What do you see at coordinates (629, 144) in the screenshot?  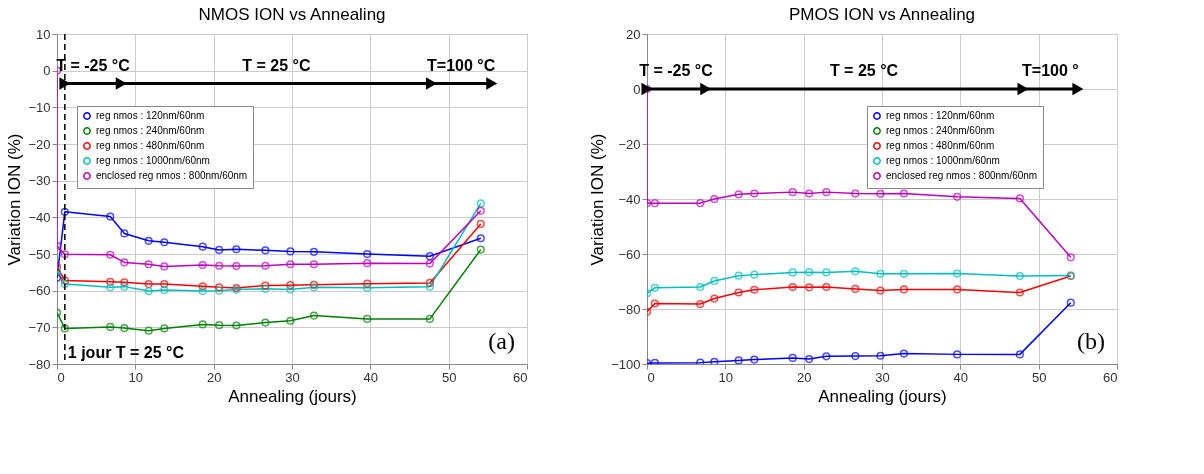 I see `y-tick-label: −20` at bounding box center [629, 144].